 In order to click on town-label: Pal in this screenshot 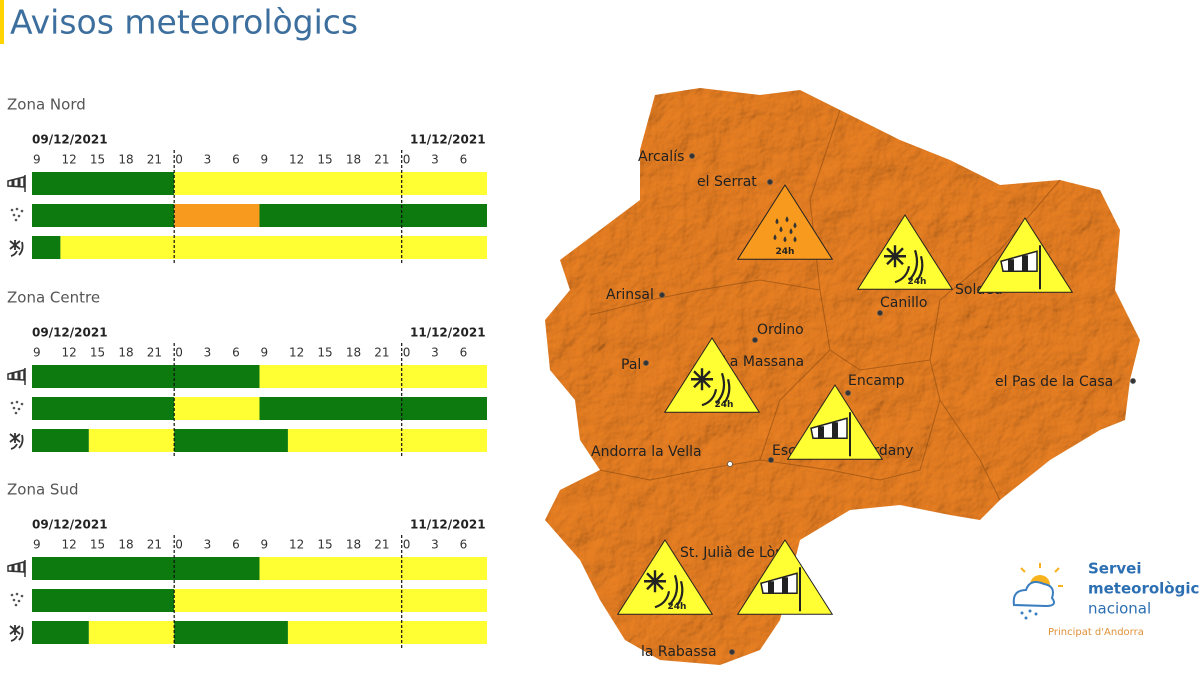, I will do `click(631, 365)`.